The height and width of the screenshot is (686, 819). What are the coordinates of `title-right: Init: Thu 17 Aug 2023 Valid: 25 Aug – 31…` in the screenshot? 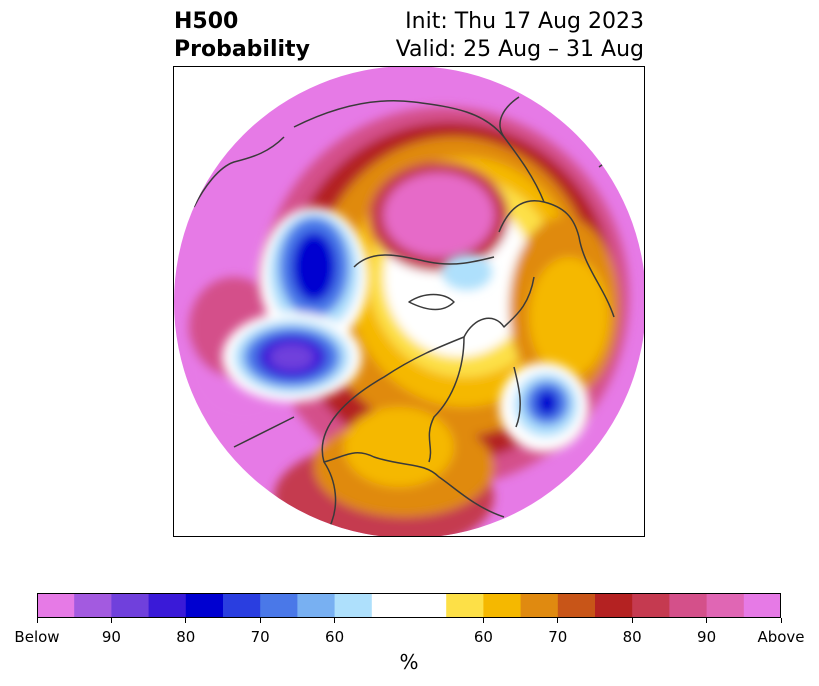 It's located at (520, 36).